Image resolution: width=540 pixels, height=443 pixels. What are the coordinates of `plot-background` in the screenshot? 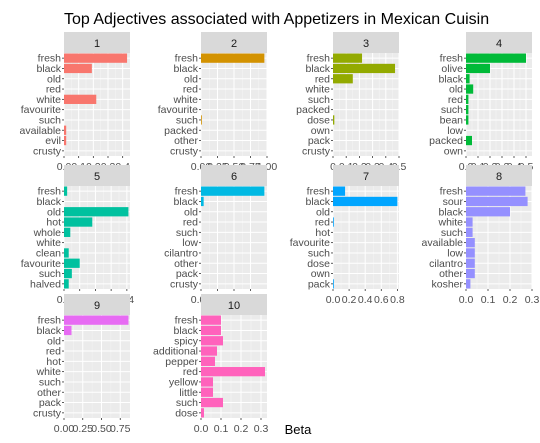 It's located at (97, 366).